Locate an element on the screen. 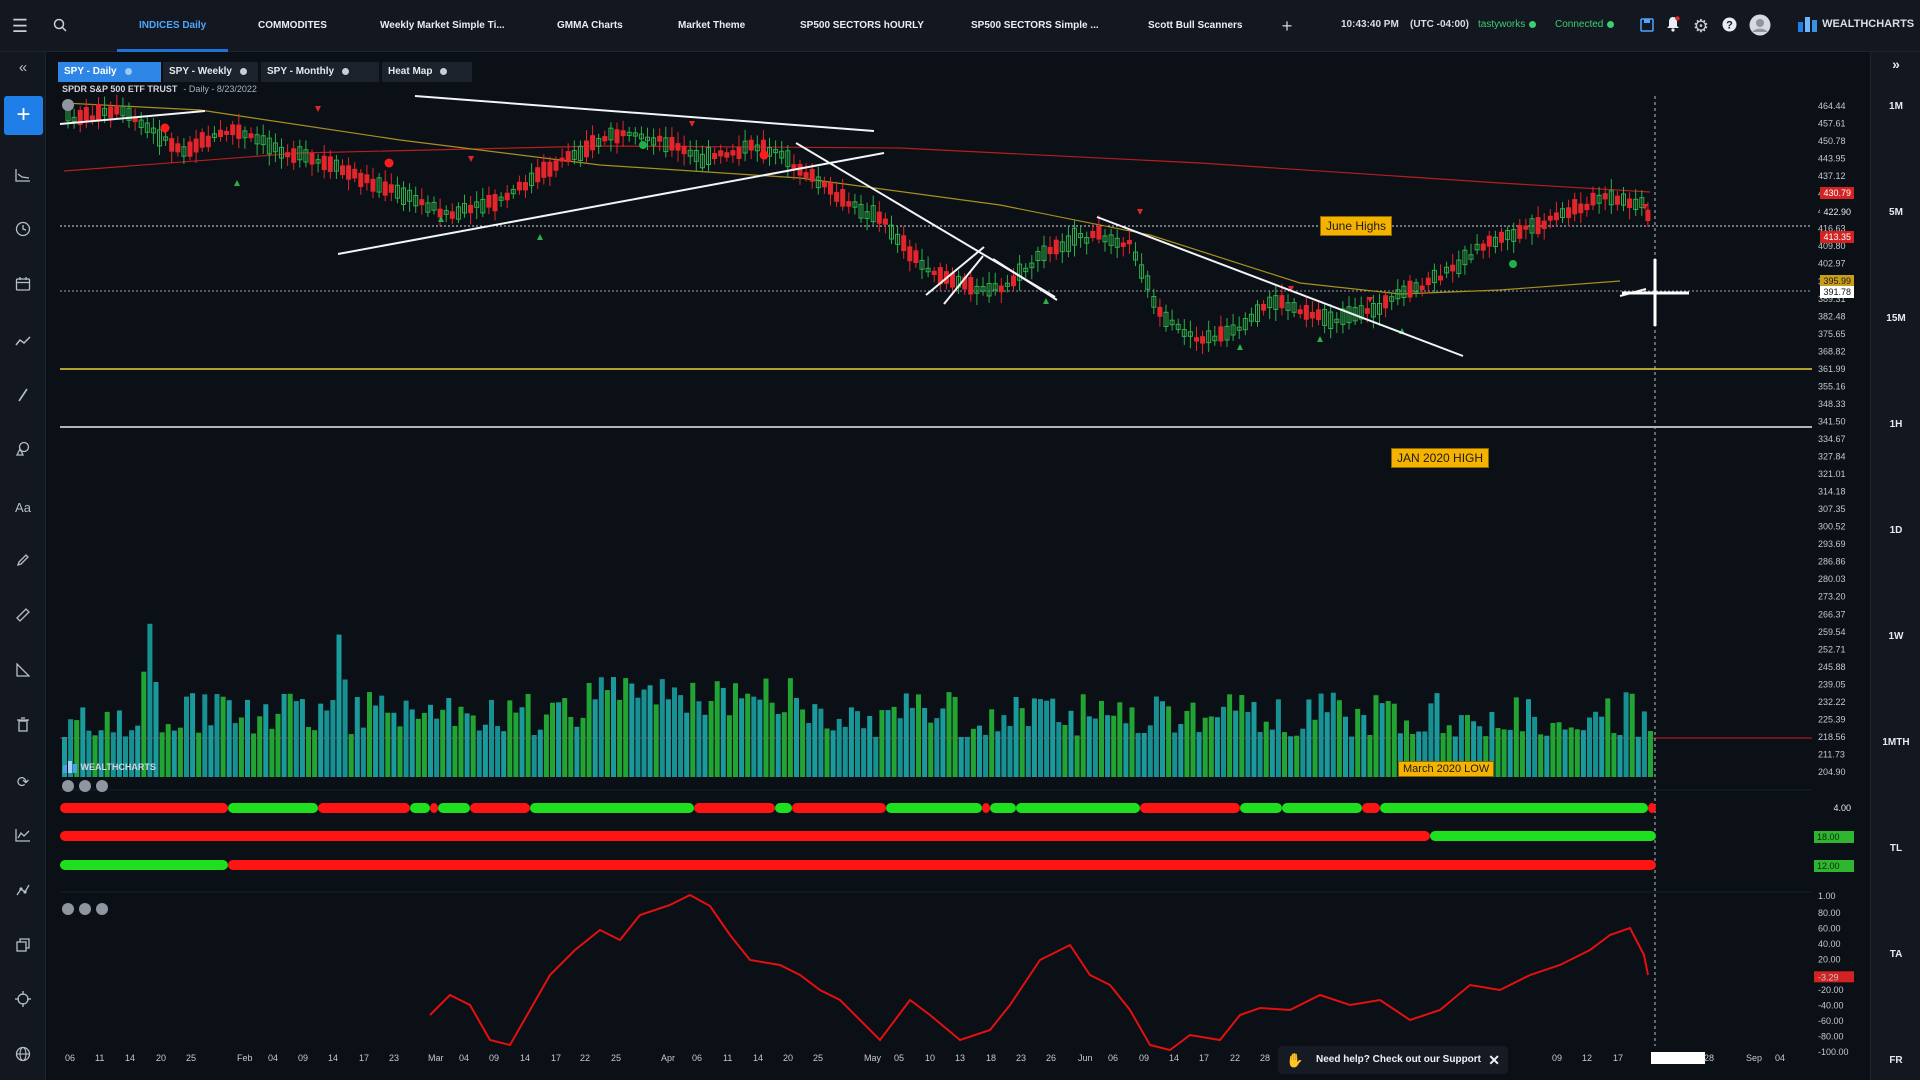 The width and height of the screenshot is (1920, 1080). tab-sp500-hourly: SP500 SECTORS hOURLY is located at coordinates (862, 25).